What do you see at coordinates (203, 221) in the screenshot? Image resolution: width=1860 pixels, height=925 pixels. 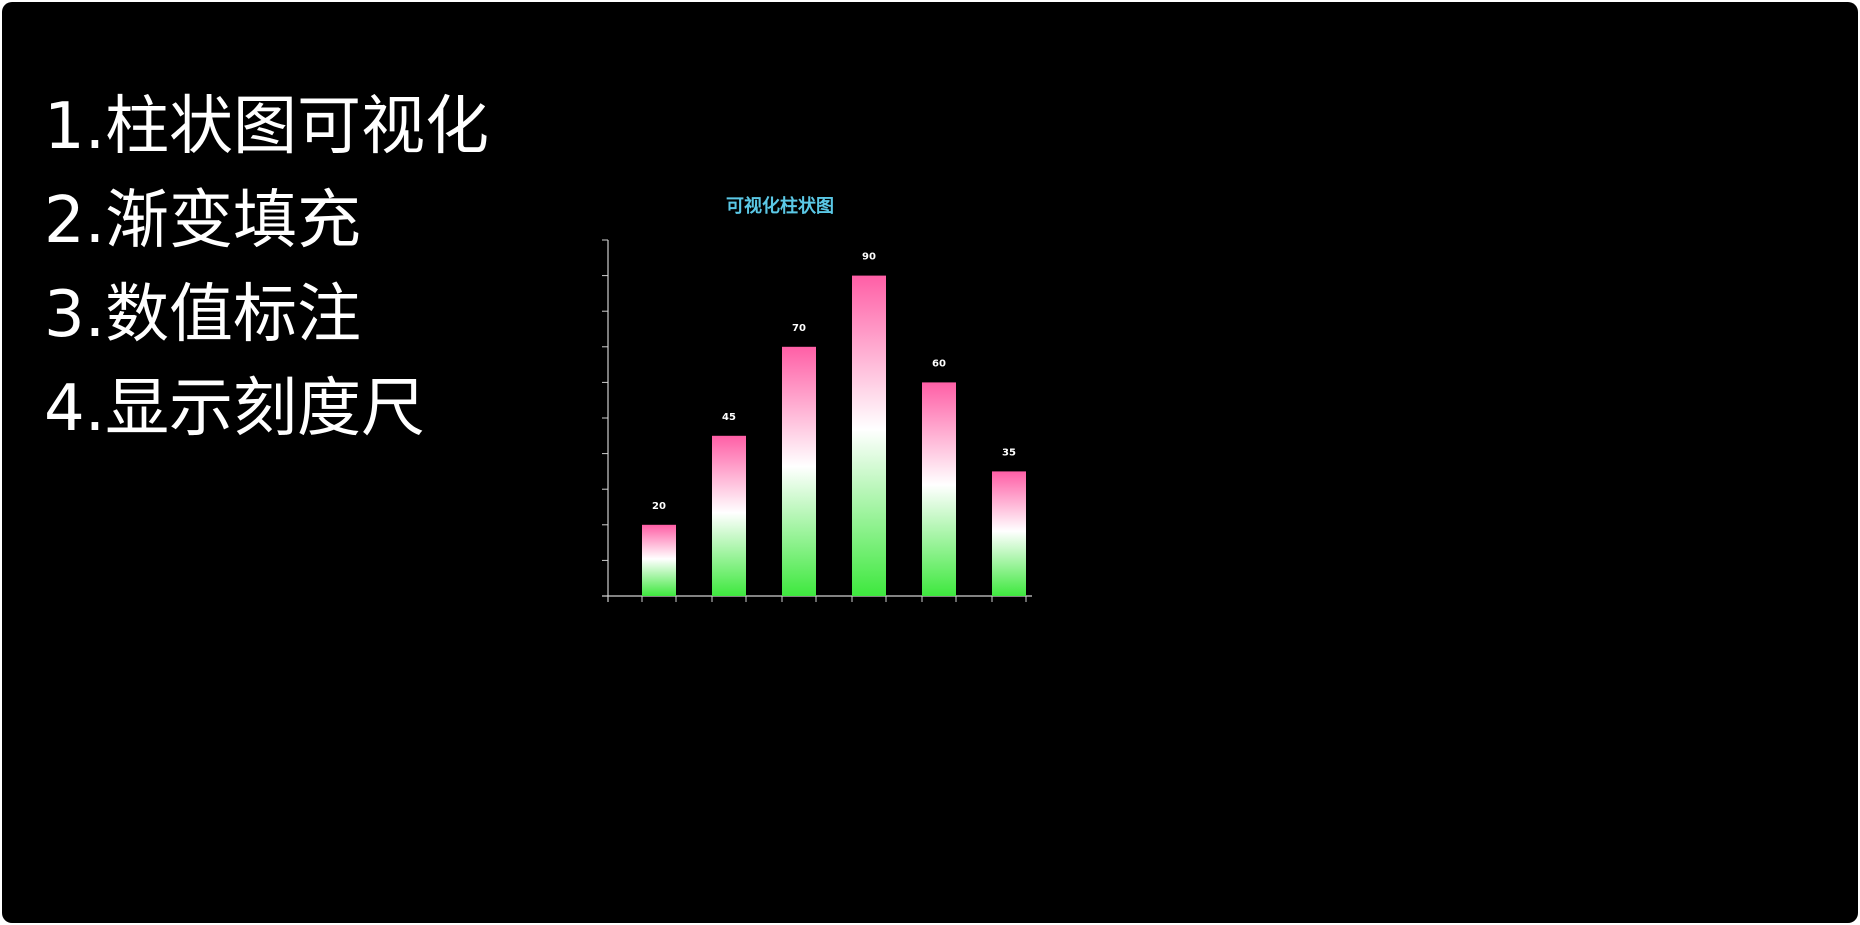 I see `feature-item-2: 2.渐变填充` at bounding box center [203, 221].